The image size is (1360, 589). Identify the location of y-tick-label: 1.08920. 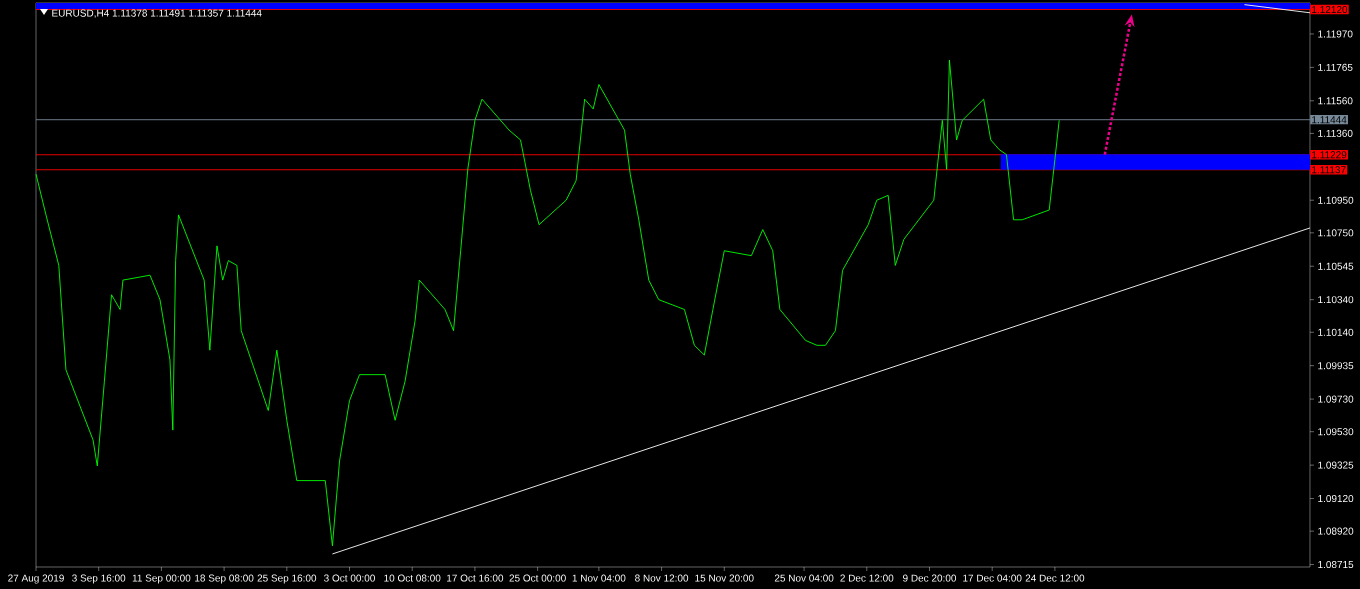
(1336, 531).